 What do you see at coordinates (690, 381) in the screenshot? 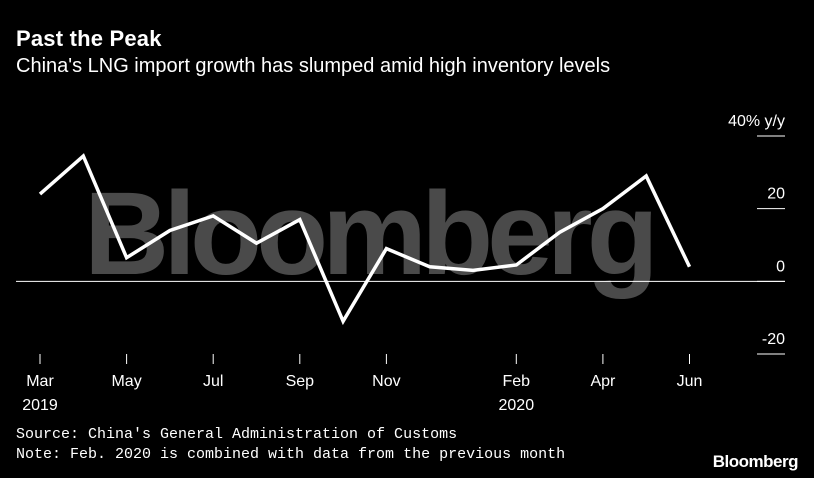
I see `x-tick-label: Jun` at bounding box center [690, 381].